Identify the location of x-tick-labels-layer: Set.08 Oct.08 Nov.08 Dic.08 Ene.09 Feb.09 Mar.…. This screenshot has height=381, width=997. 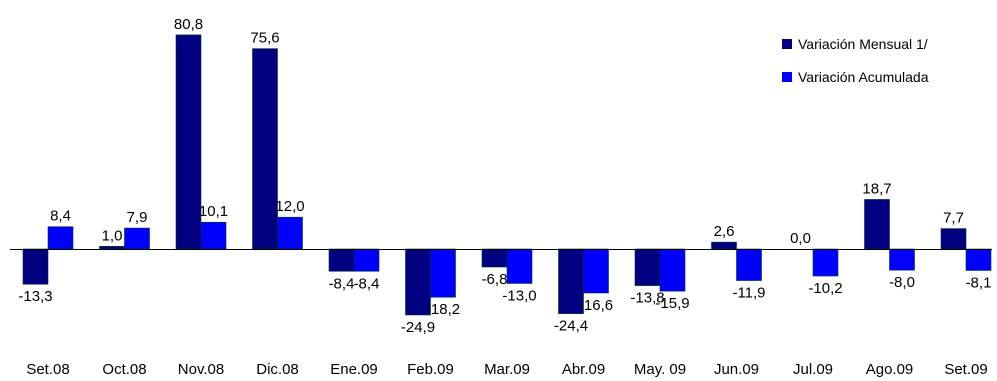
(506, 369).